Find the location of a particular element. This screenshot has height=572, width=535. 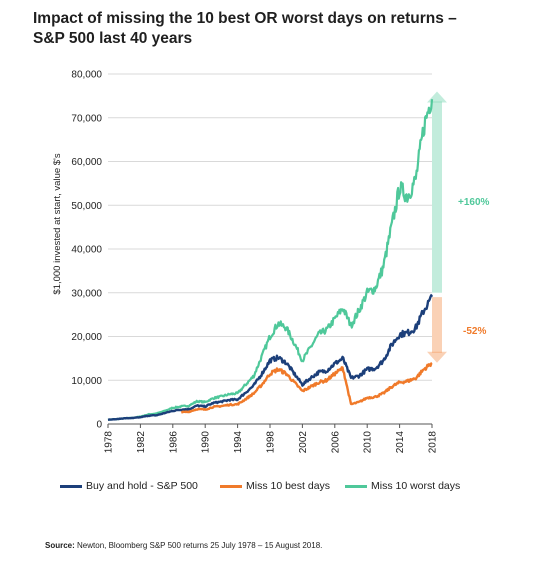

y-tick-label: 30,000 is located at coordinates (86, 293).